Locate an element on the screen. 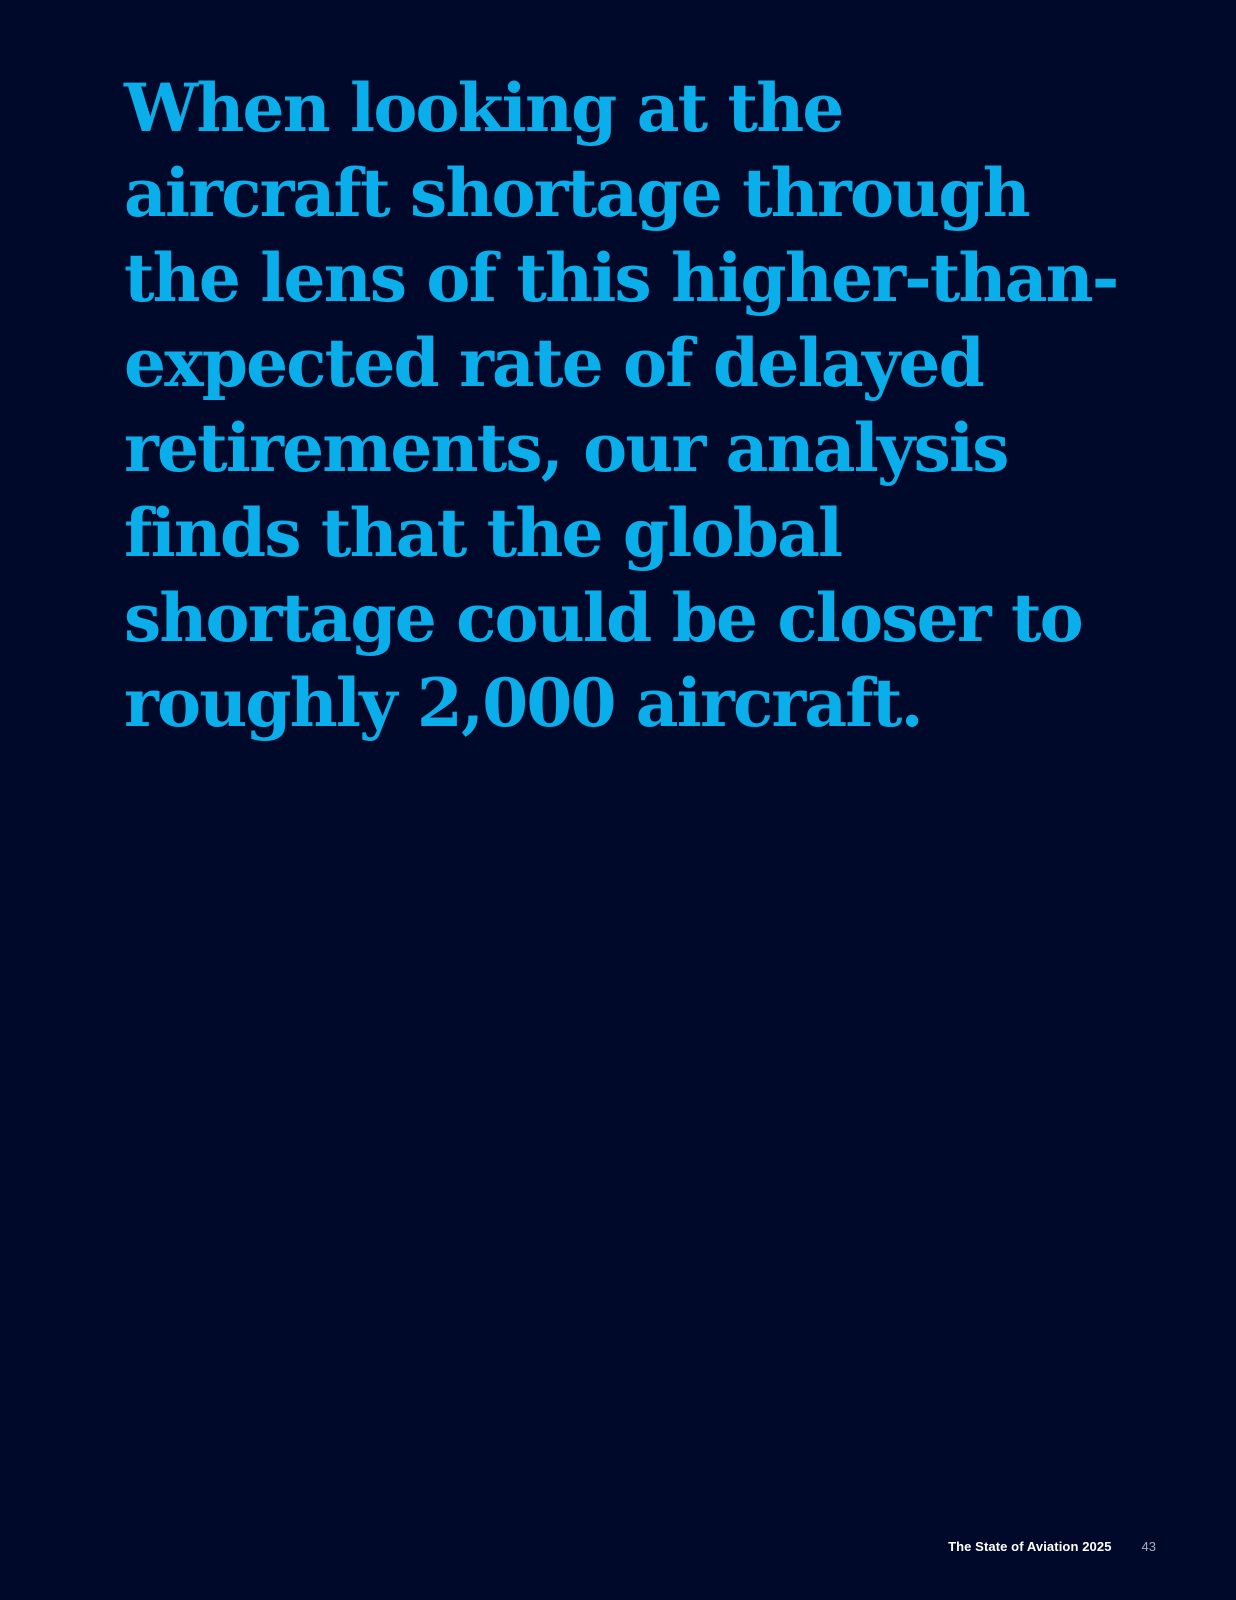 The height and width of the screenshot is (1600, 1236). pull-quote-line: finds that the global is located at coordinates (483, 533).